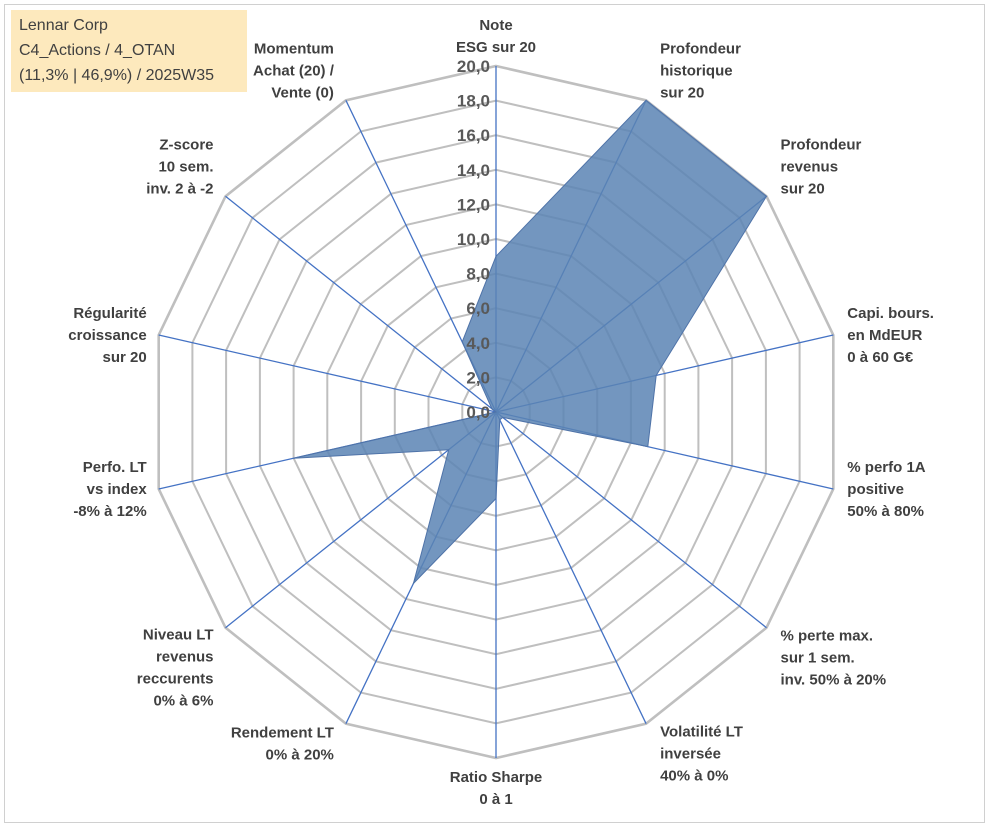 The width and height of the screenshot is (991, 829). Describe the element at coordinates (97, 50) in the screenshot. I see `classification: C4_Actions / 4_OTAN` at that location.